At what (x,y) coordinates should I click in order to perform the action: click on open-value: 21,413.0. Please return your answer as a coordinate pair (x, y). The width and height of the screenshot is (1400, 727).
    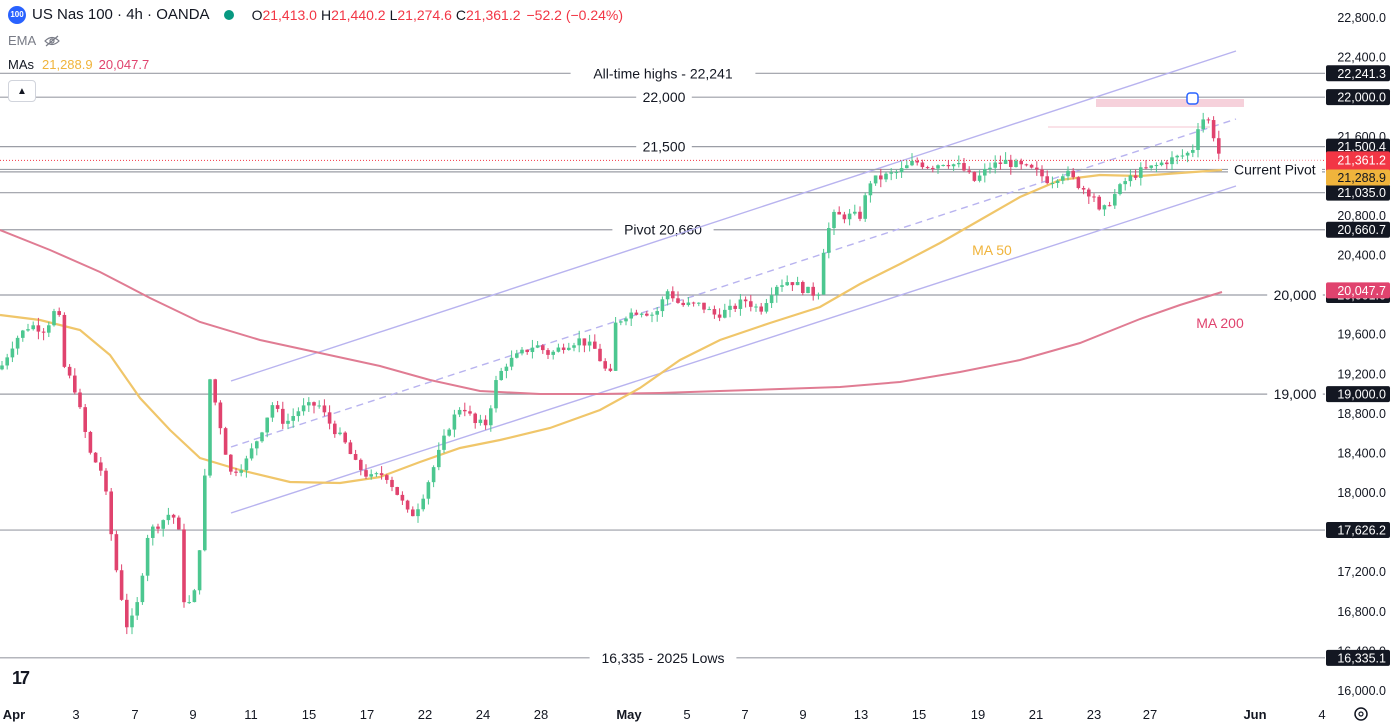
    Looking at the image, I should click on (289, 15).